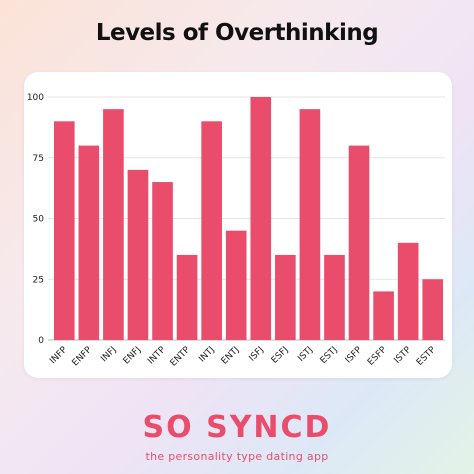 The image size is (474, 474). What do you see at coordinates (433, 309) in the screenshot?
I see `bar-estp` at bounding box center [433, 309].